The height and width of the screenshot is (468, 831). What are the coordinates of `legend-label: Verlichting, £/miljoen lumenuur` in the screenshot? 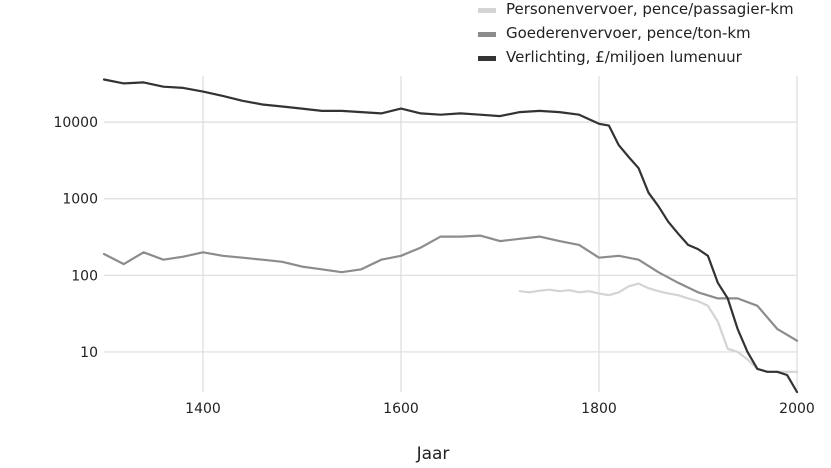 It's located at (624, 57).